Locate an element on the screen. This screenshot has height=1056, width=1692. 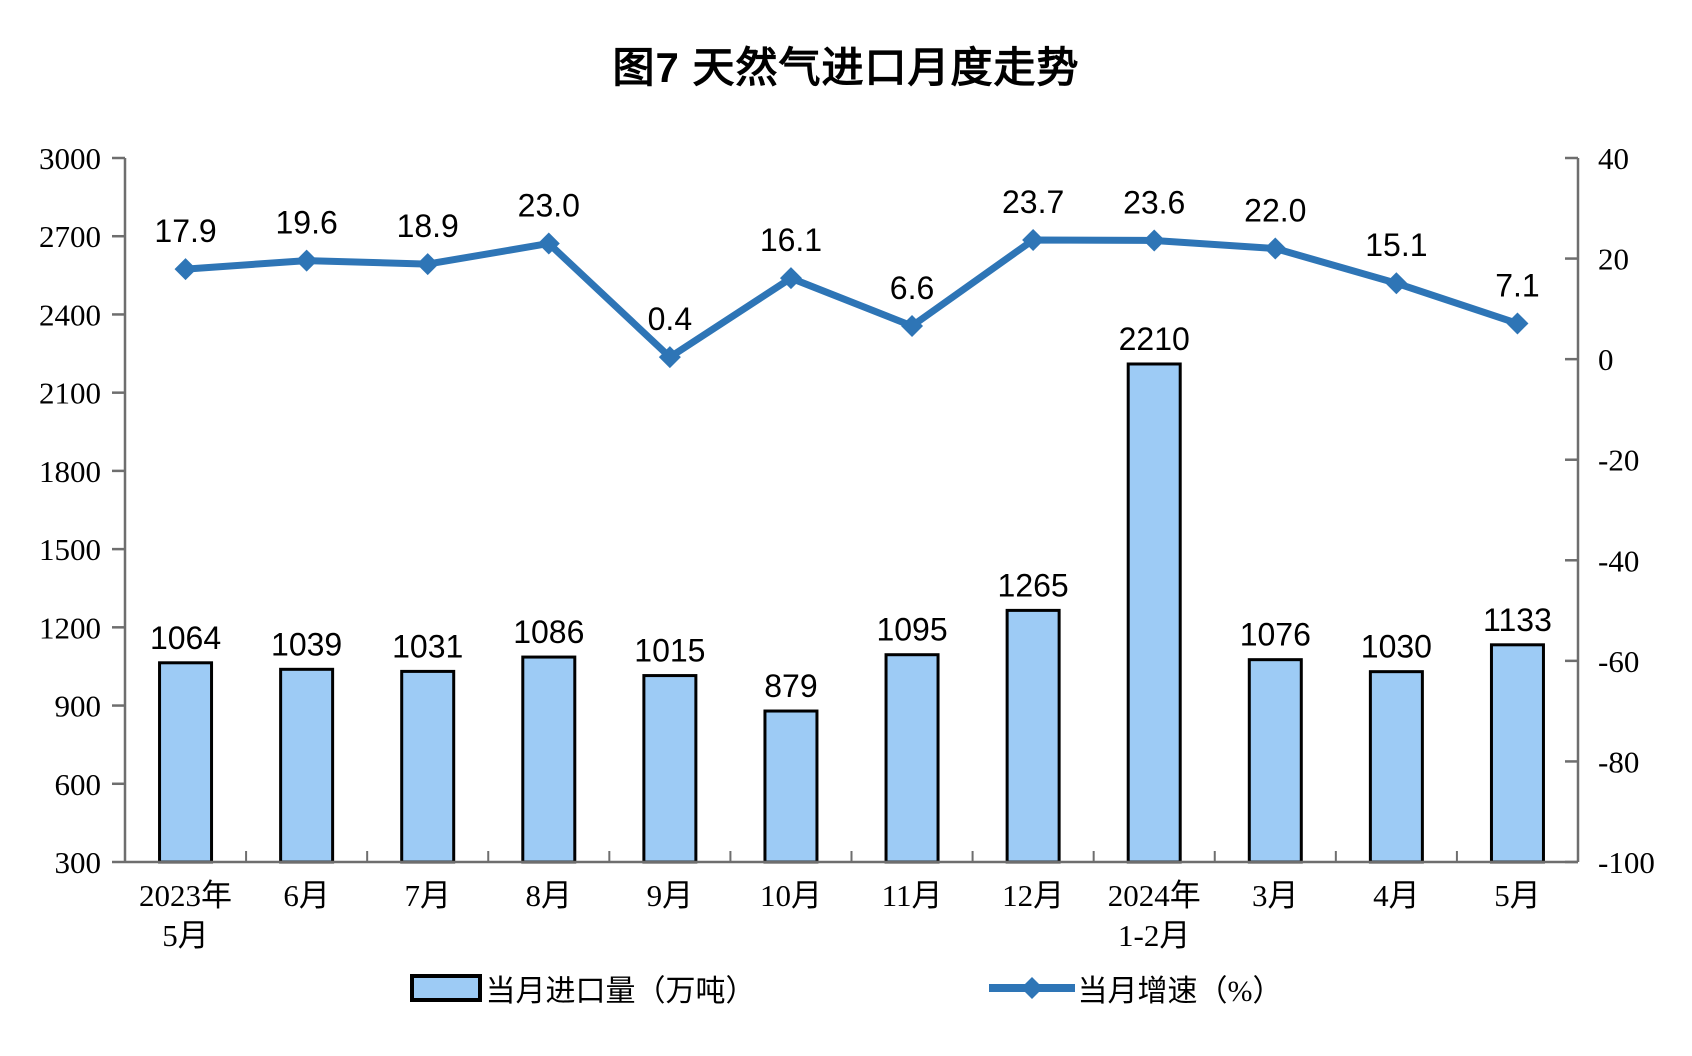
chart-legend: 当月进口量（万吨） 当月增速（%） is located at coordinates (846, 988).